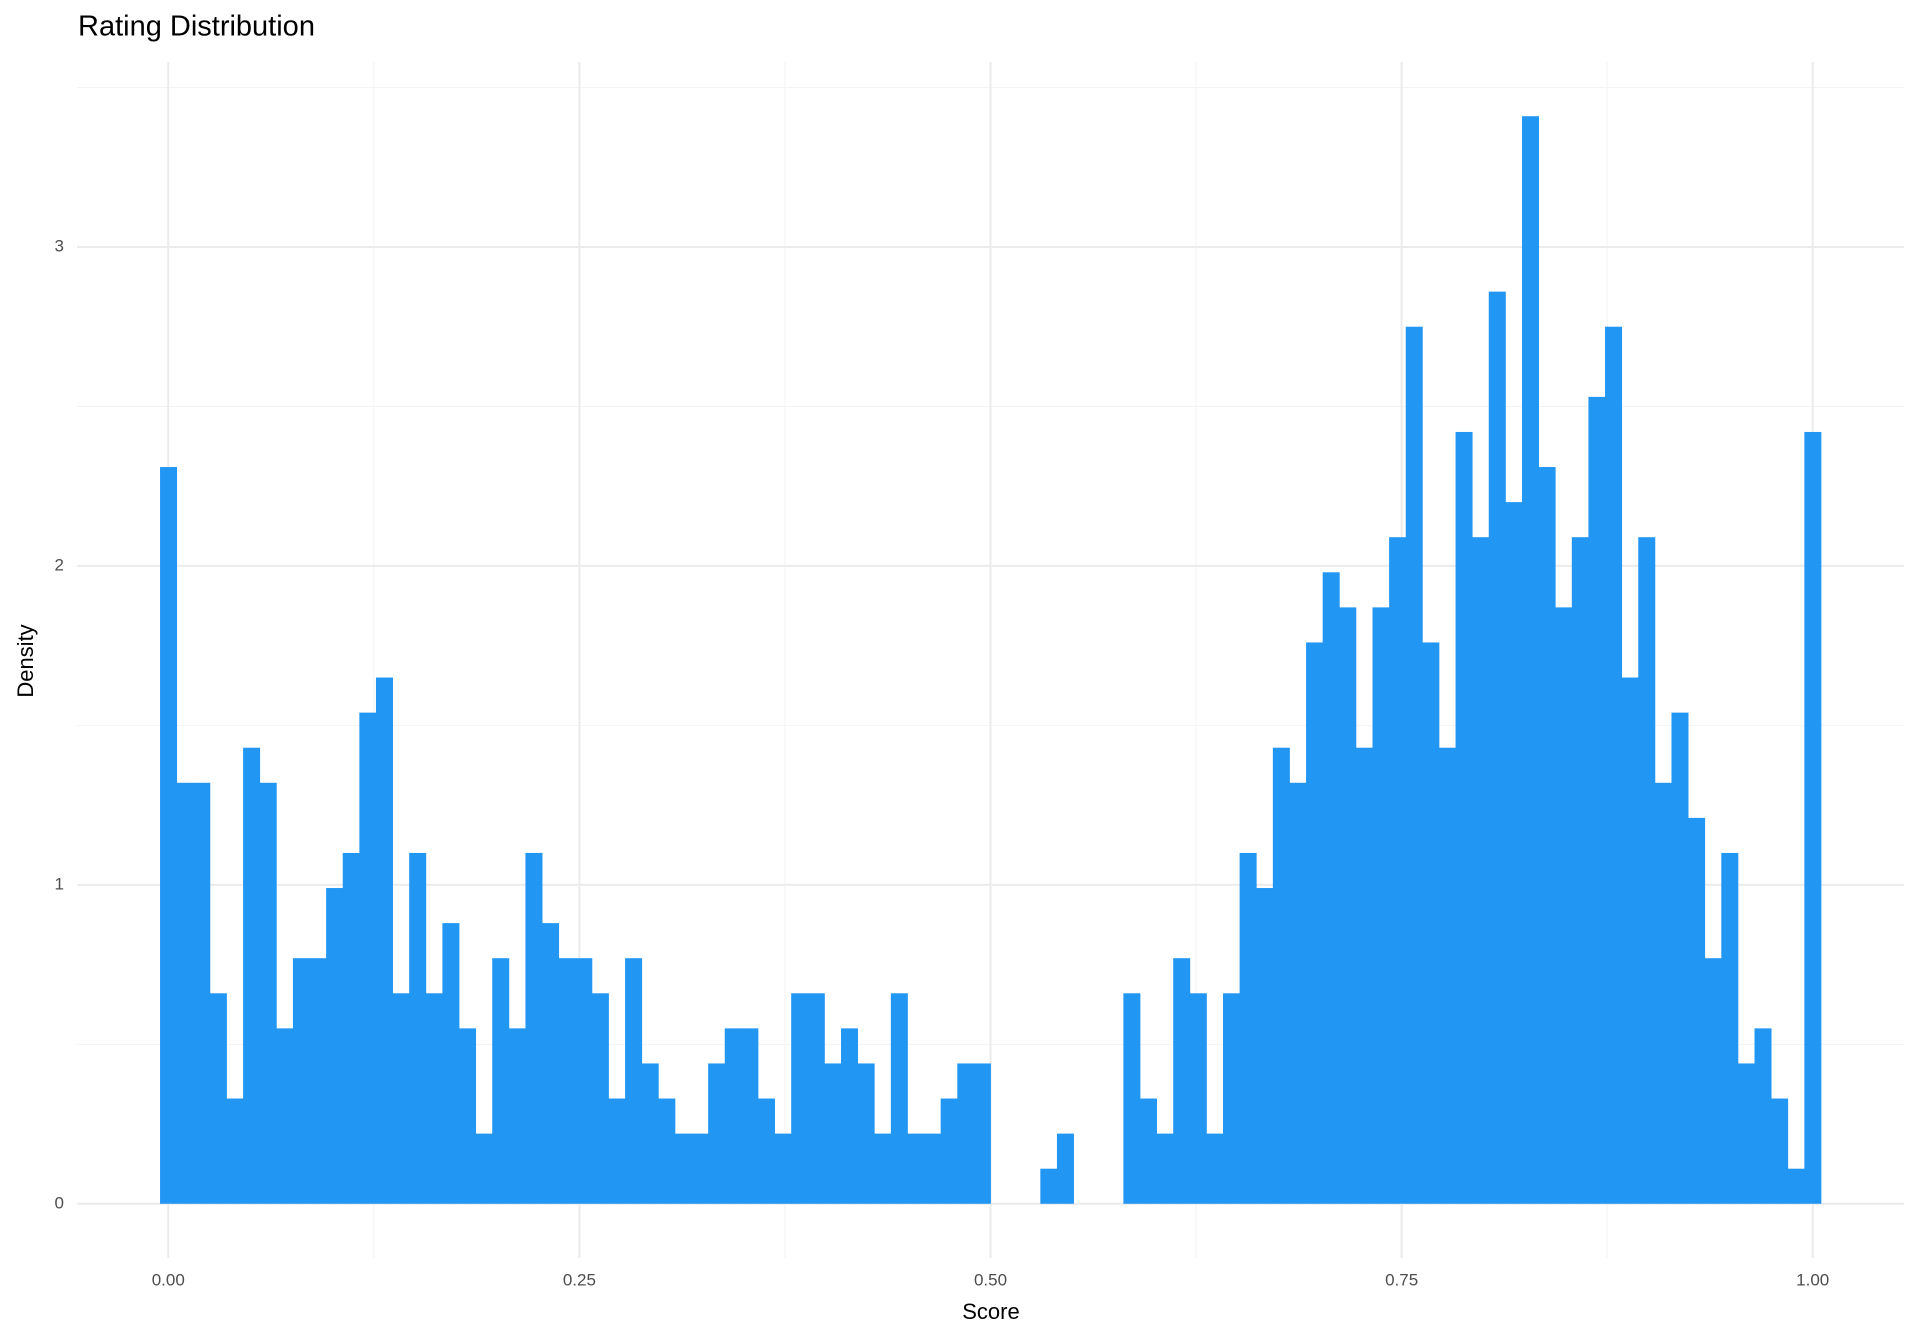 The width and height of the screenshot is (1920, 1344). I want to click on y-tick-label: 1, so click(59, 883).